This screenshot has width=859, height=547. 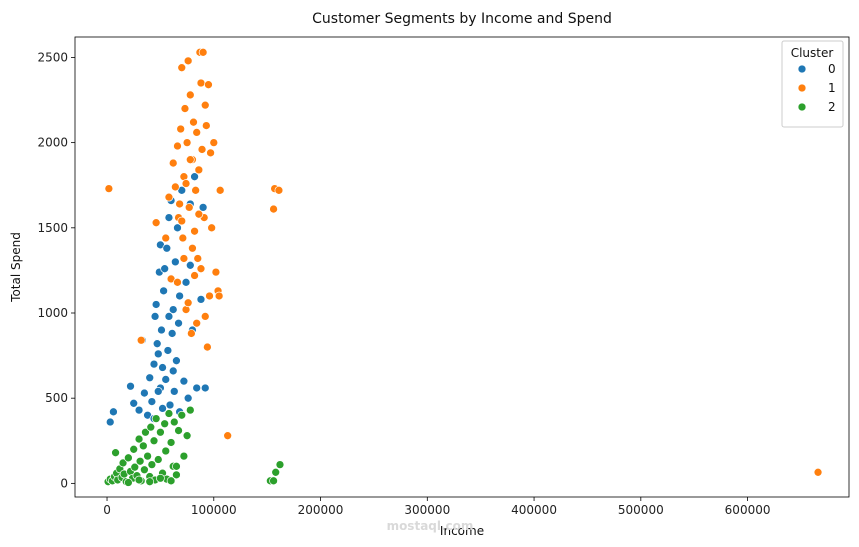 I want to click on y-tick-label: 0, so click(x=64, y=483).